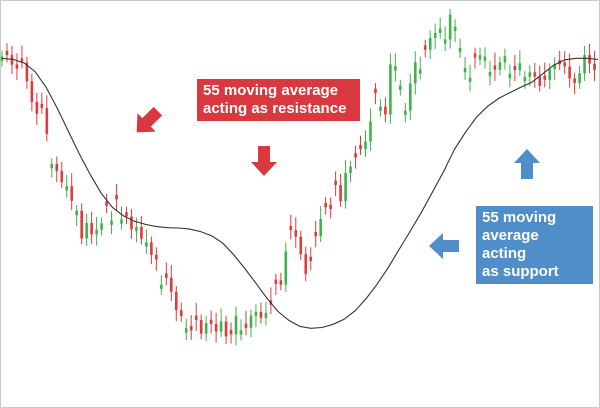 This screenshot has height=408, width=600. What do you see at coordinates (534, 245) in the screenshot?
I see `support-callout-label: 55 moving average acting as support` at bounding box center [534, 245].